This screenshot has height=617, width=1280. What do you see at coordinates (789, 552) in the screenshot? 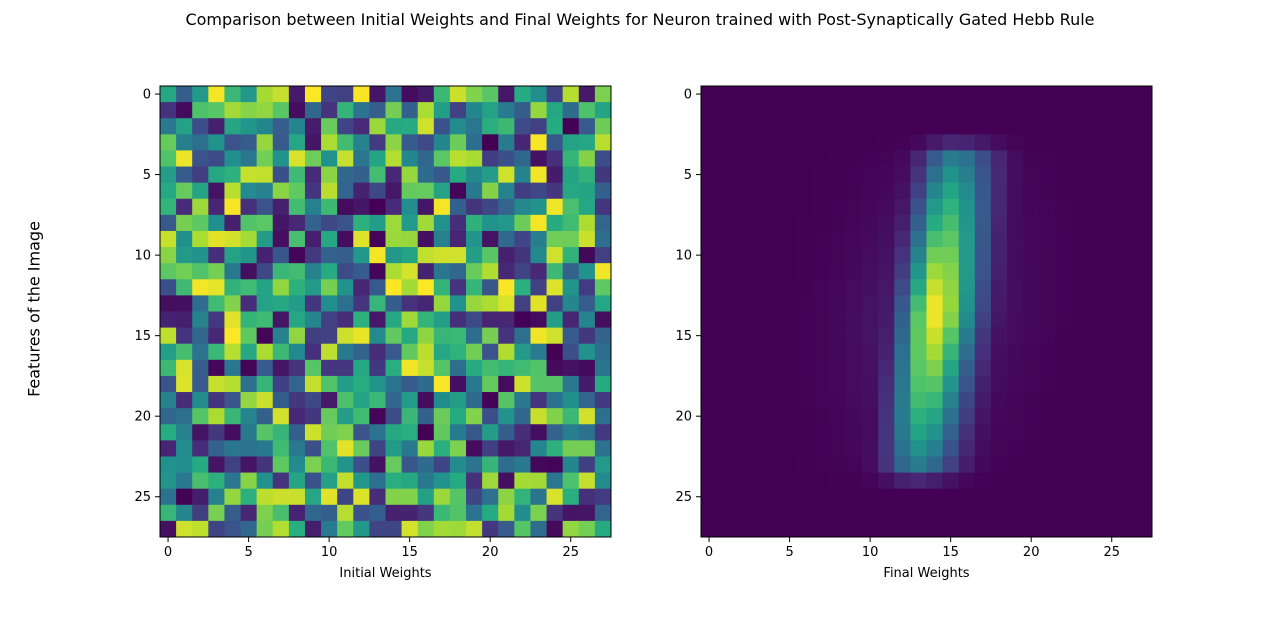
I see `x-tick-label: 5` at bounding box center [789, 552].